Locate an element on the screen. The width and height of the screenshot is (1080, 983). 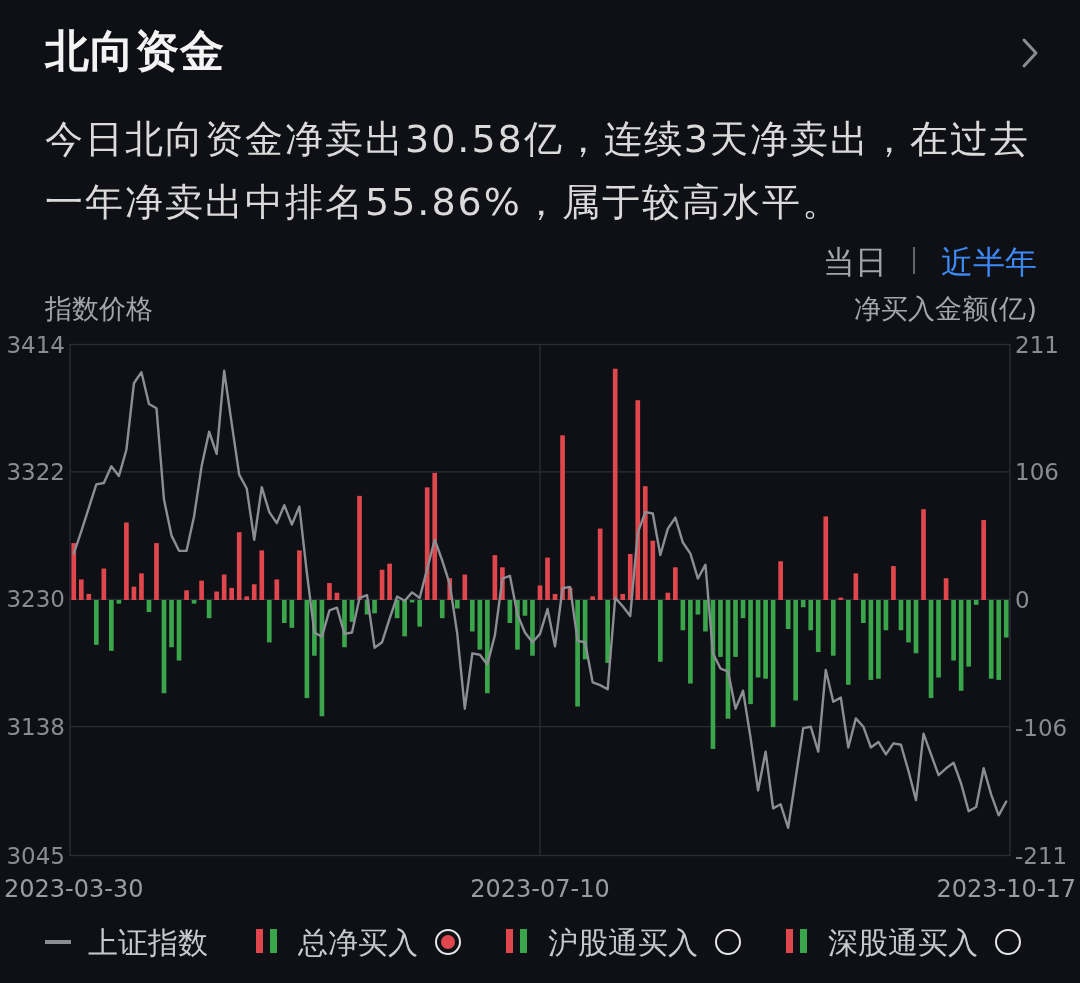
text: 深股通买入 is located at coordinates (903, 942).